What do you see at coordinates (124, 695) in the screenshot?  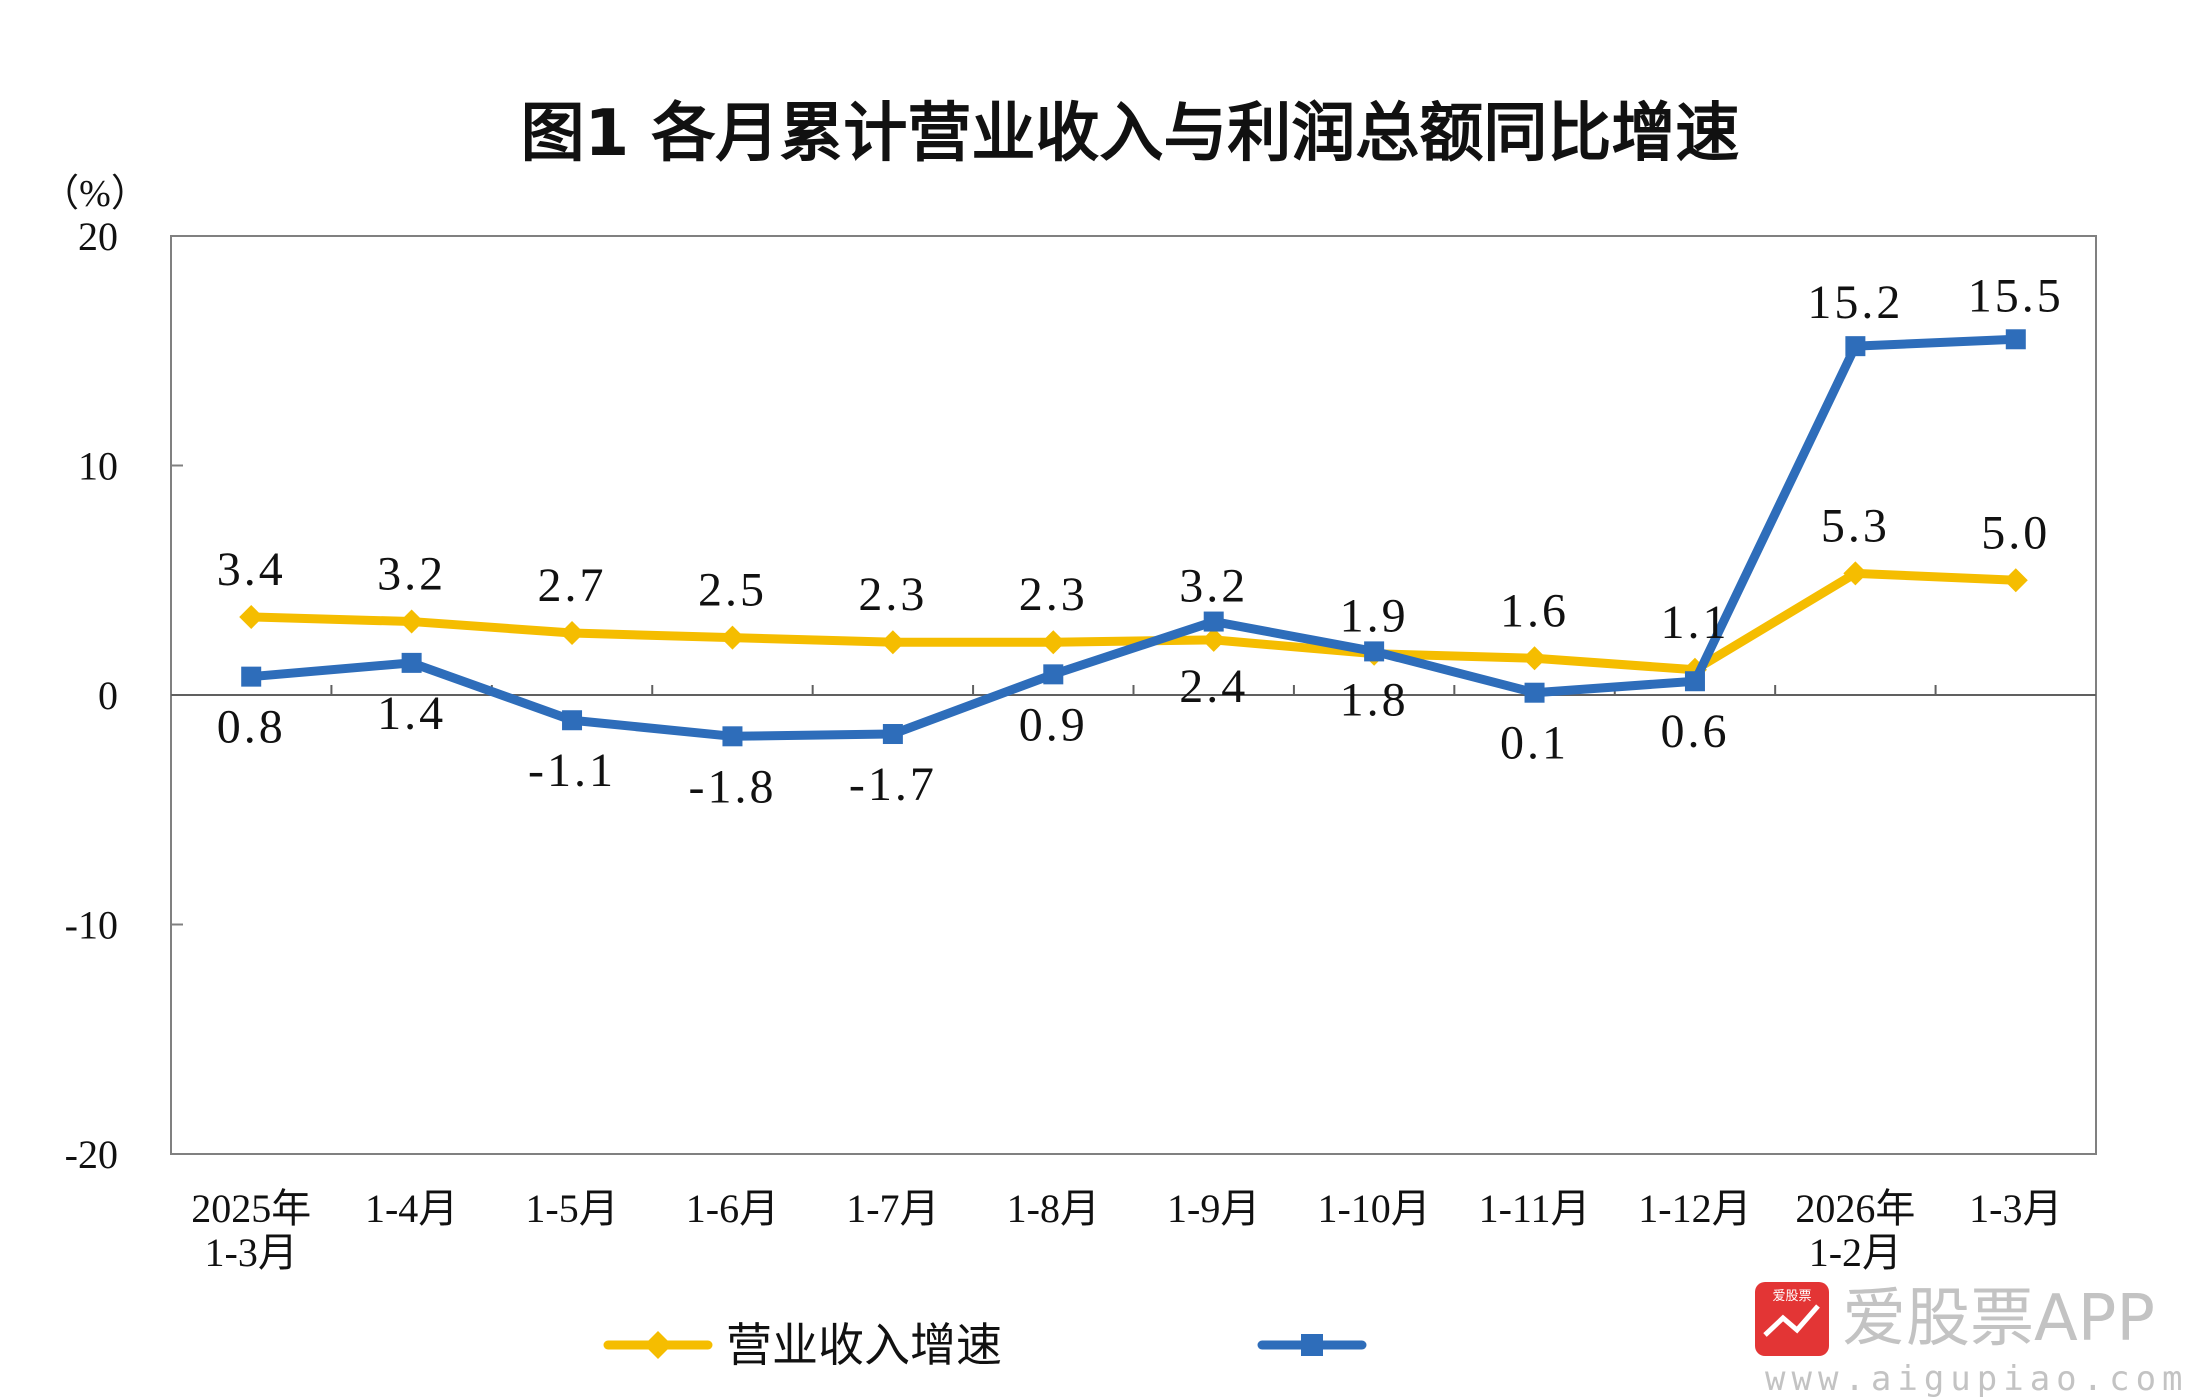 I see `y-axis-ticks: 20 10 0 -10 -20` at bounding box center [124, 695].